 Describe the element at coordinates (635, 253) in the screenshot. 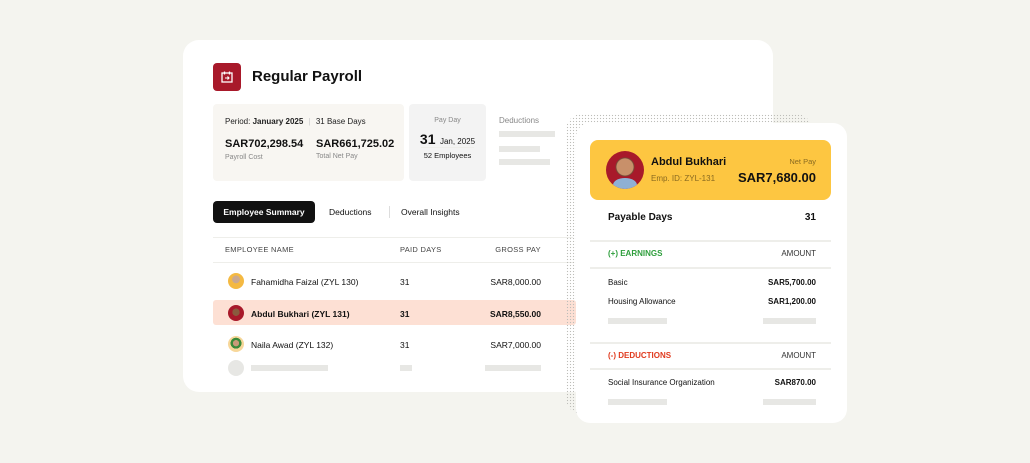

I see `earnings-heading: (+) EARNINGS` at that location.